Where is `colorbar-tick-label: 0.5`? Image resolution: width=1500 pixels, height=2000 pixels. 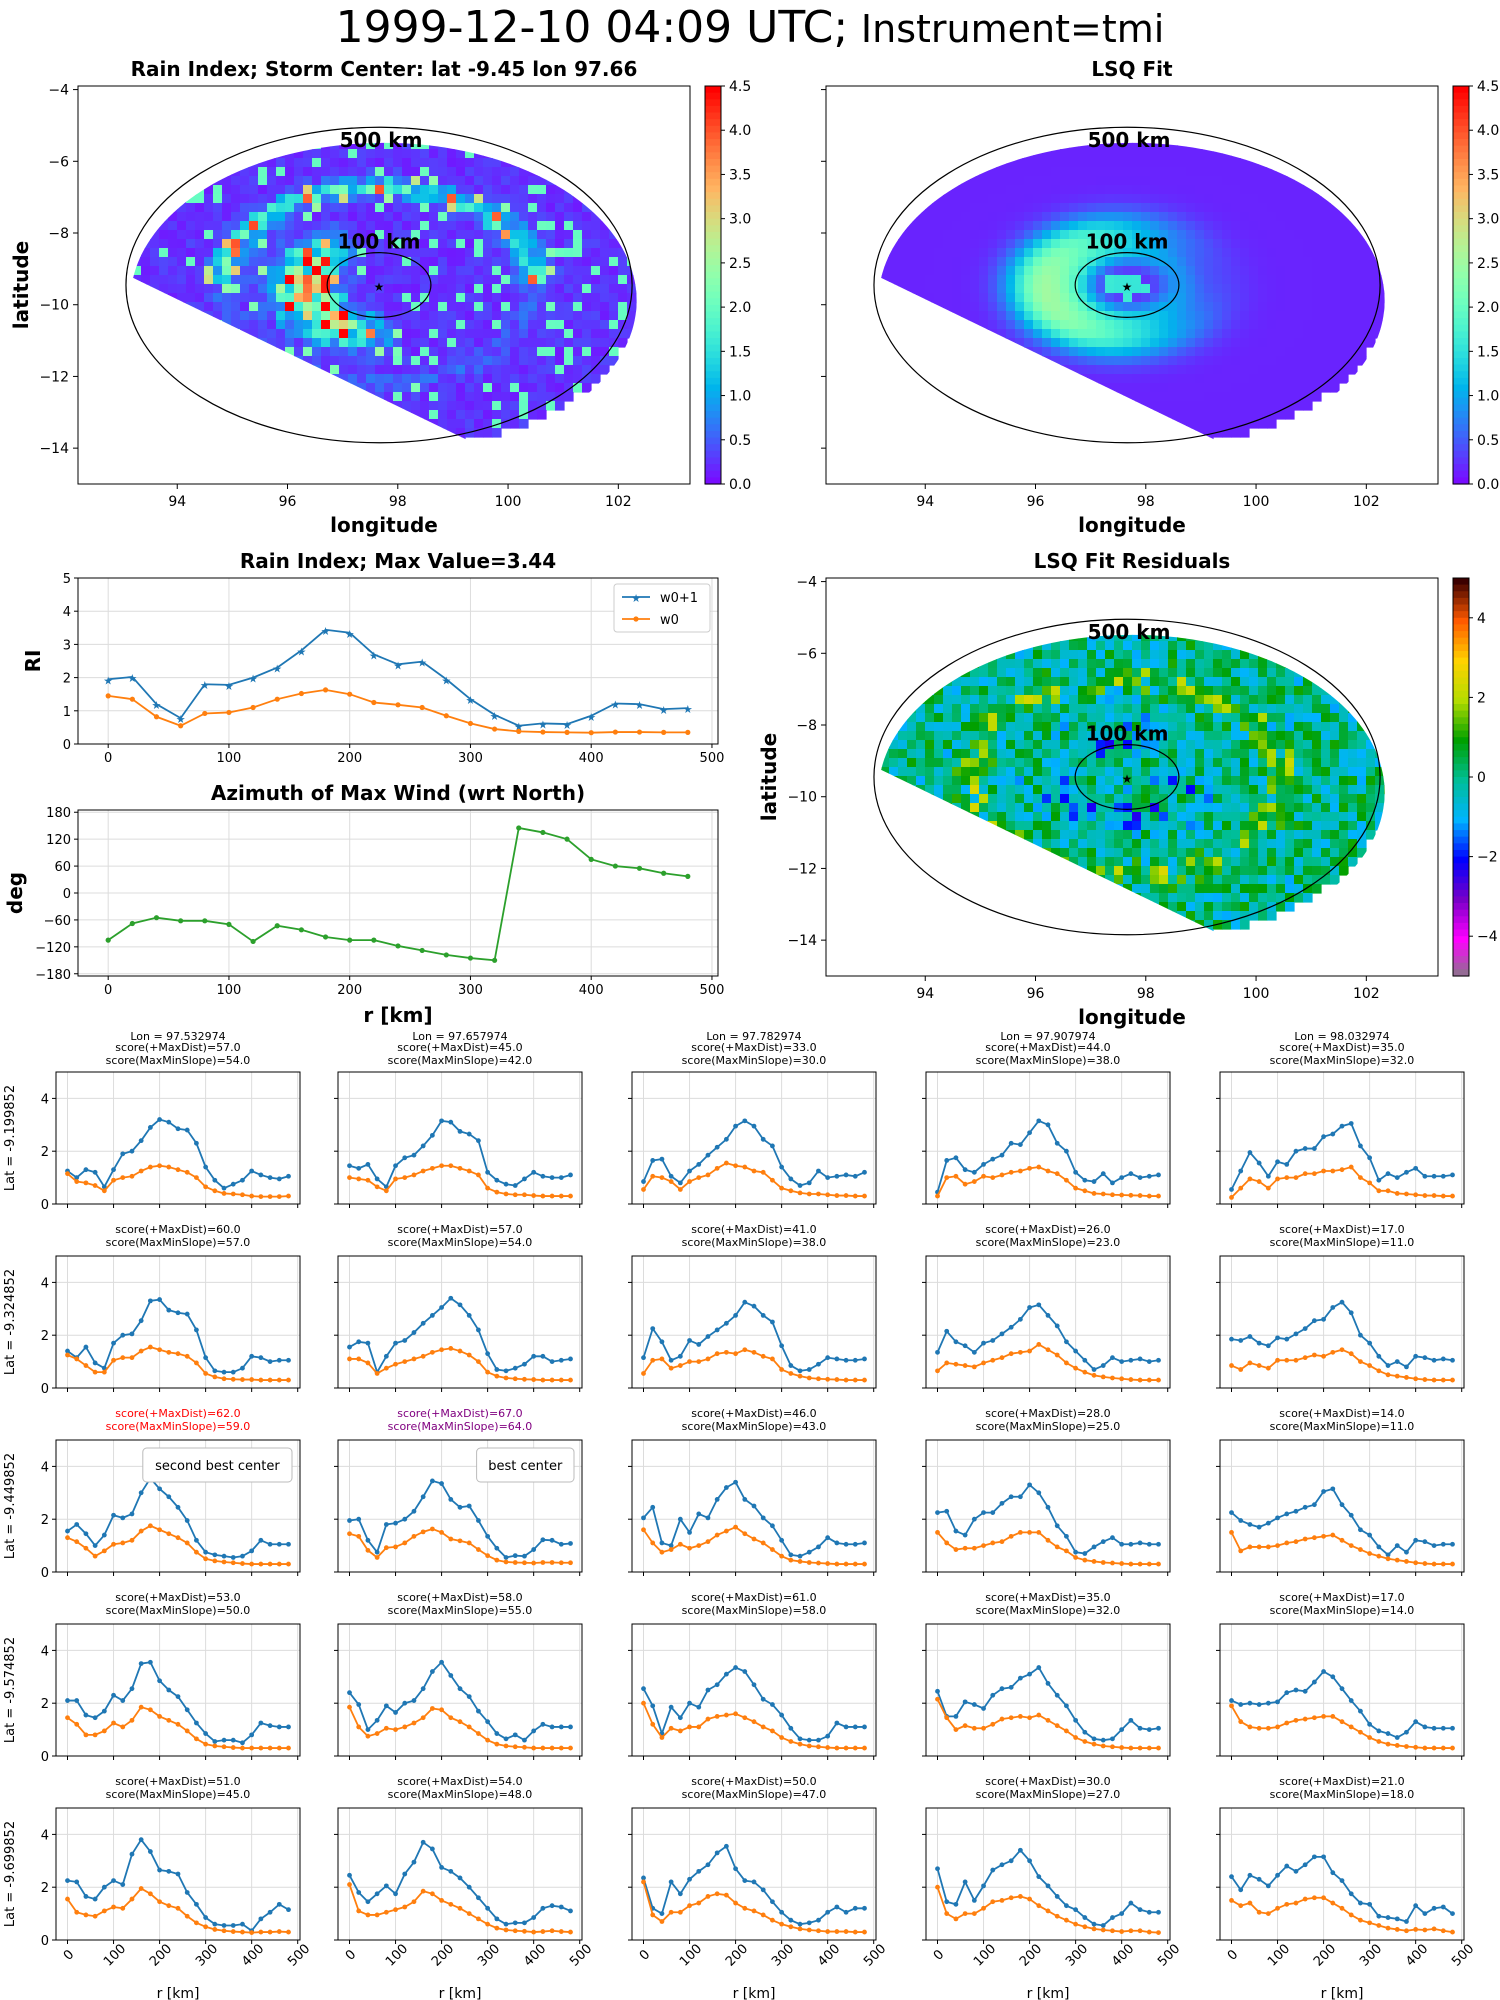 colorbar-tick-label: 0.5 is located at coordinates (740, 441).